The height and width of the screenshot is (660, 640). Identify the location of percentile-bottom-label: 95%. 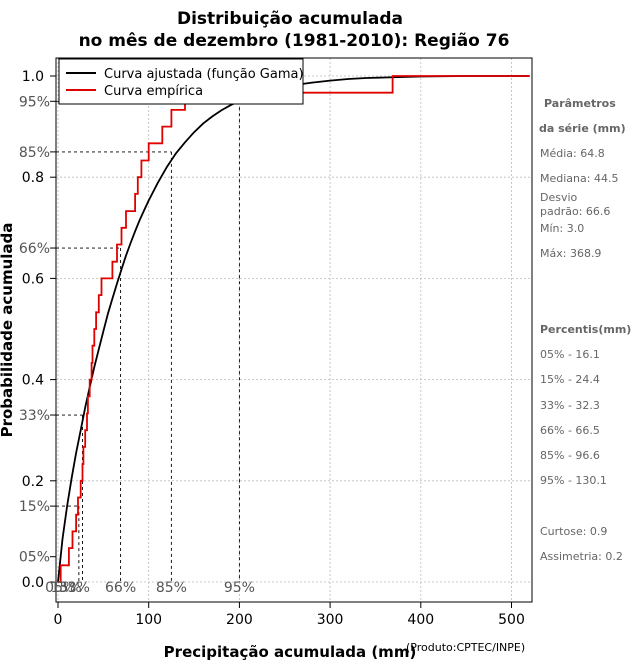
(239, 588).